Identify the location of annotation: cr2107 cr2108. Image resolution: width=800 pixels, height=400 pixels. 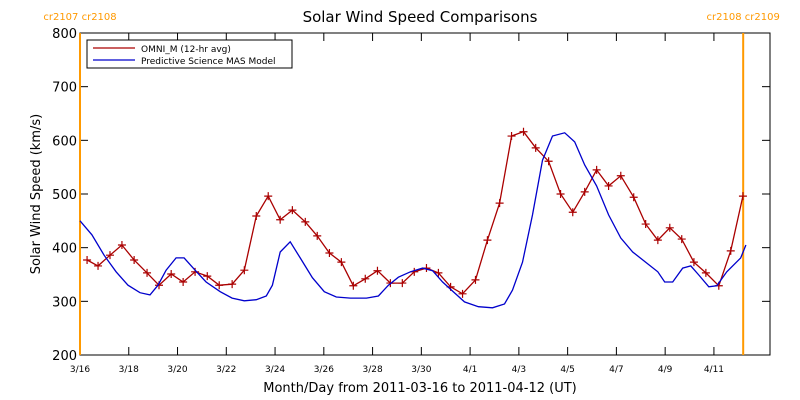
(79, 17).